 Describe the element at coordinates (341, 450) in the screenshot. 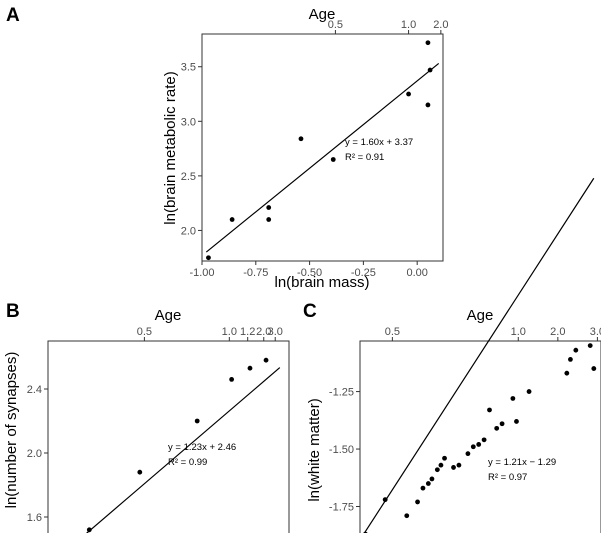

I see `y-tick-label-c-1: -1.50` at that location.